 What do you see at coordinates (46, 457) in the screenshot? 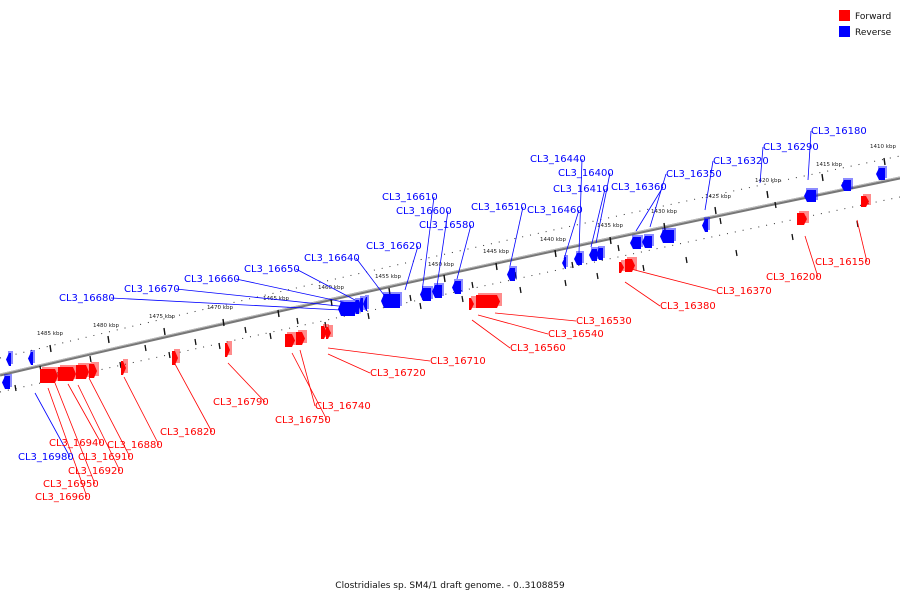
I see `gene-label-cl3-16980: CL3_16980` at bounding box center [46, 457].